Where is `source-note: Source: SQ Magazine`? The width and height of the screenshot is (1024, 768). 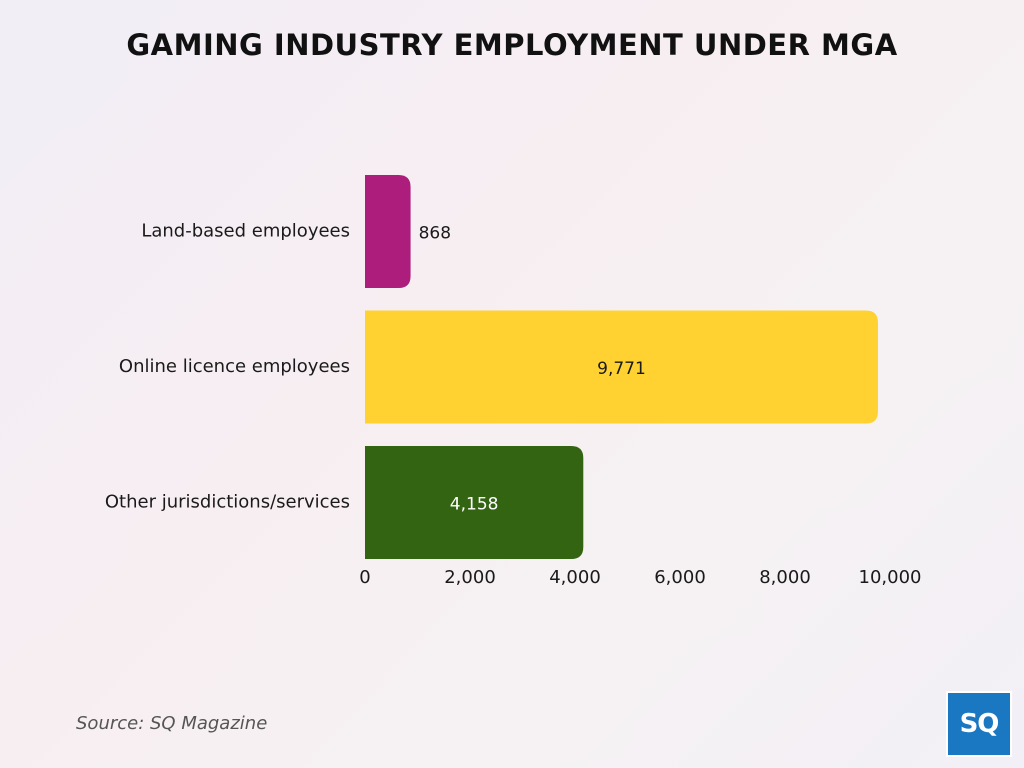 source-note: Source: SQ Magazine is located at coordinates (172, 723).